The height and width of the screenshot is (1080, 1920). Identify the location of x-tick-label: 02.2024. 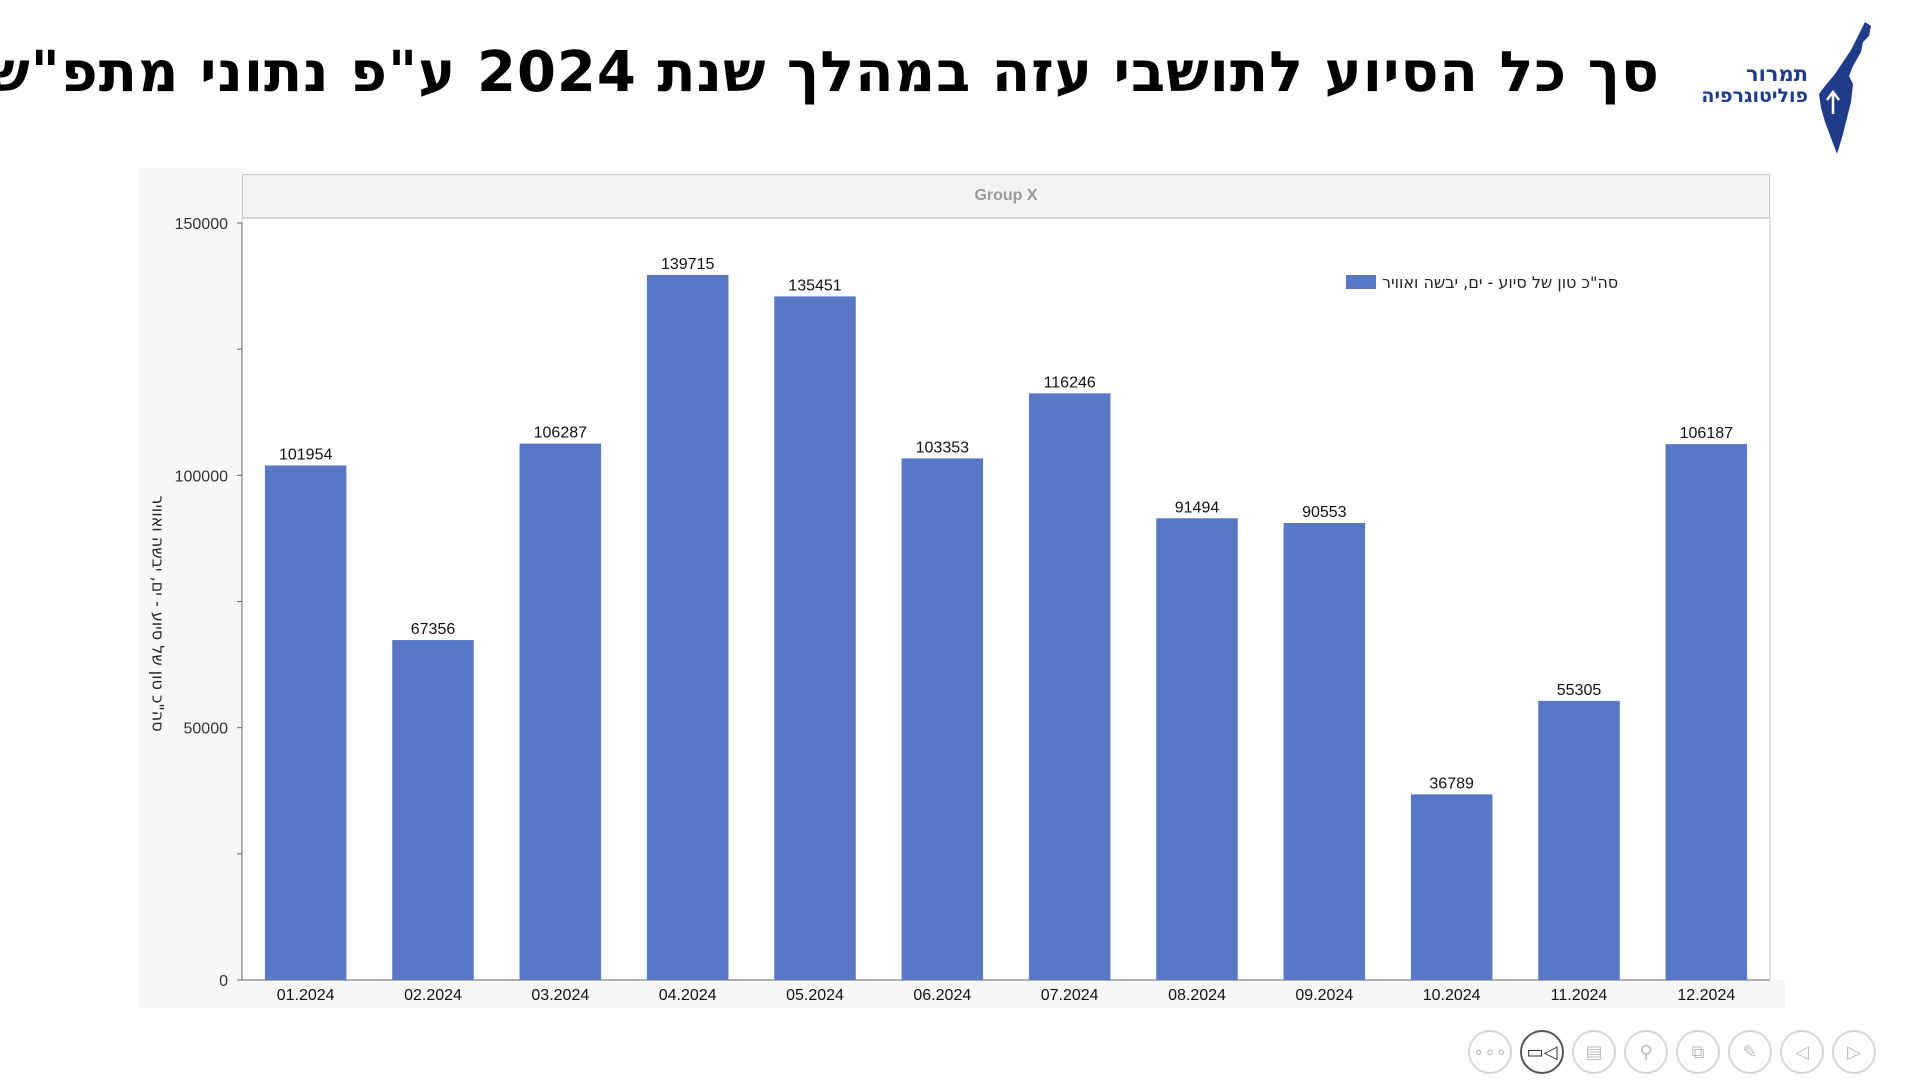
(433, 995).